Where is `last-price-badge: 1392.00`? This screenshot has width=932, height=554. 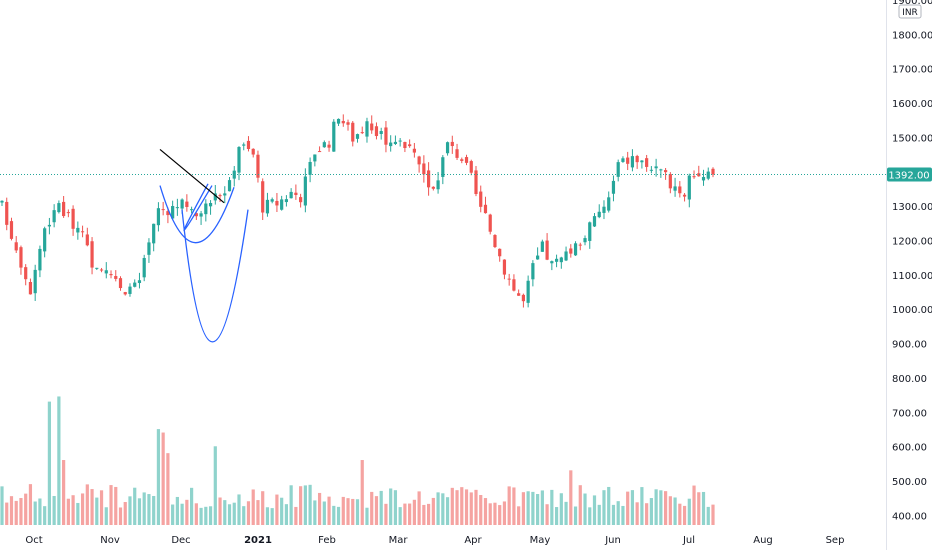
last-price-badge: 1392.00 is located at coordinates (909, 174).